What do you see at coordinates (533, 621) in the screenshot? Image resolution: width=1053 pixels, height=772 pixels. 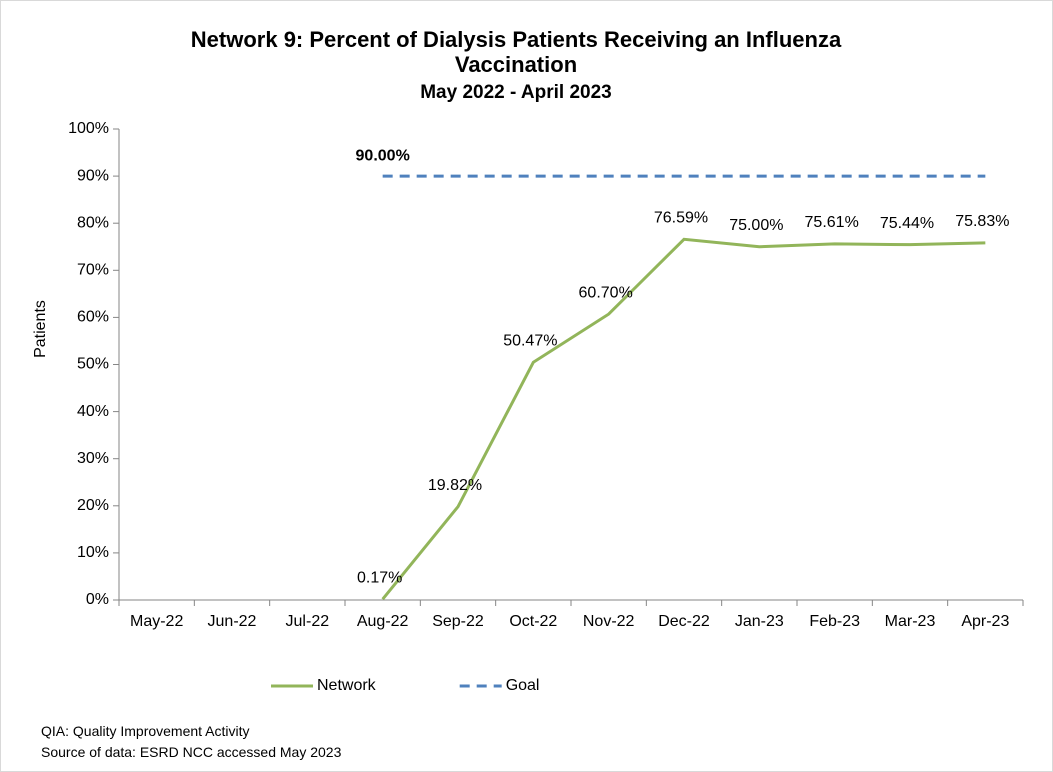 I see `x-tick-label: Oct-22` at bounding box center [533, 621].